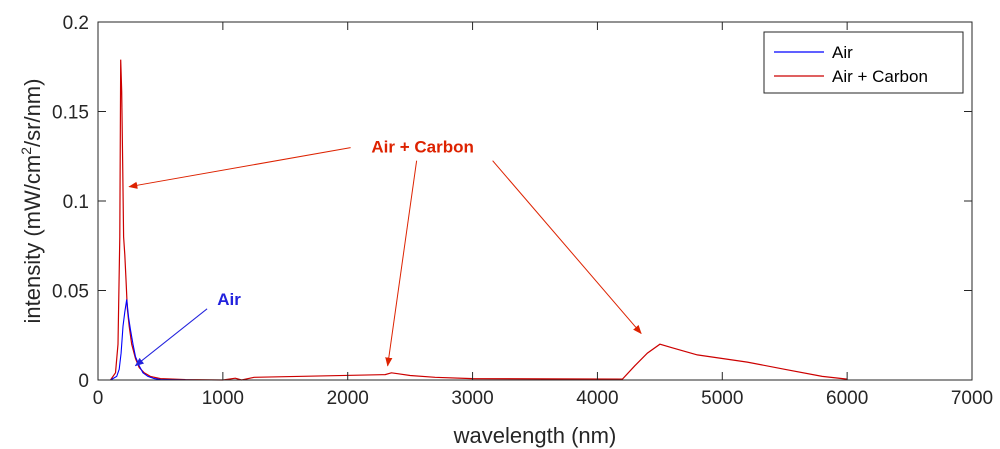 The image size is (1000, 449). What do you see at coordinates (83, 381) in the screenshot?
I see `y-tick-label: 0` at bounding box center [83, 381].